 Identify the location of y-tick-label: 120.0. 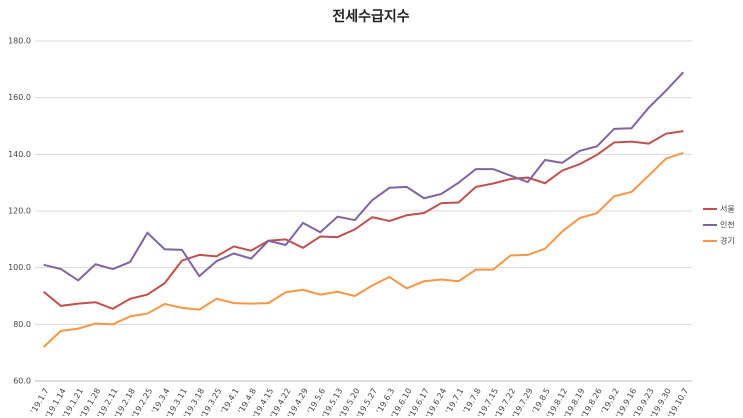
(19, 211).